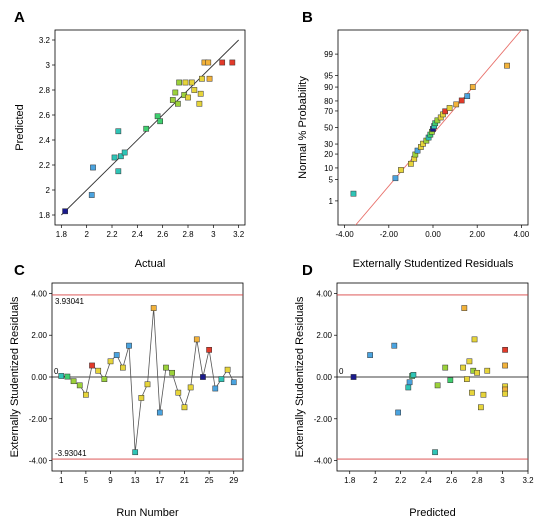 The image size is (550, 525). I want to click on y-tick-label: 1, so click(331, 201).